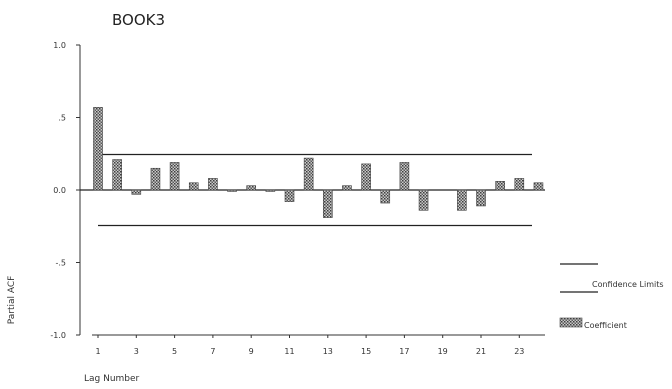 The height and width of the screenshot is (389, 672). What do you see at coordinates (251, 351) in the screenshot?
I see `x-tick-label: 9` at bounding box center [251, 351].